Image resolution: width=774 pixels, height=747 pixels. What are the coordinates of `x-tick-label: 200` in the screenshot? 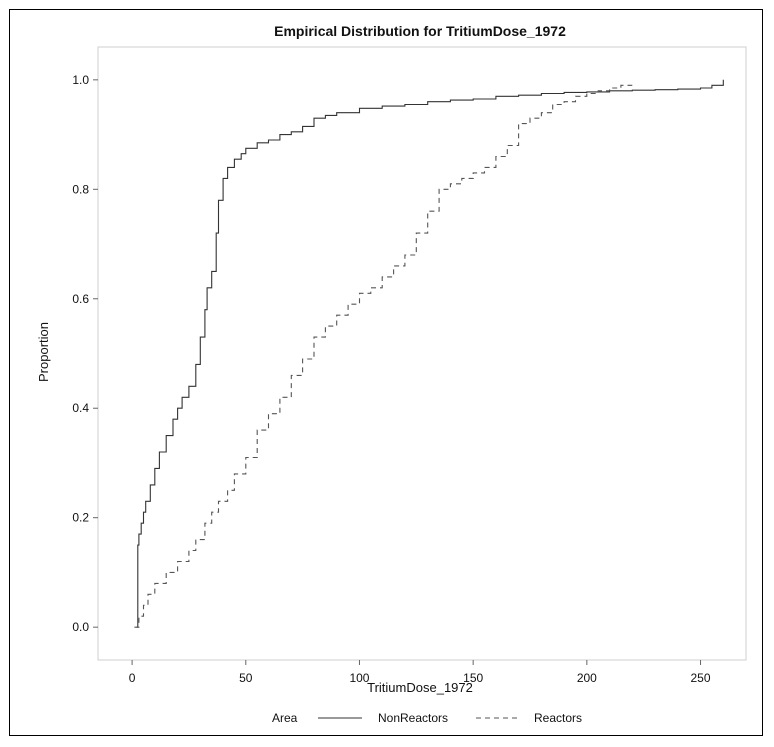 It's located at (587, 678).